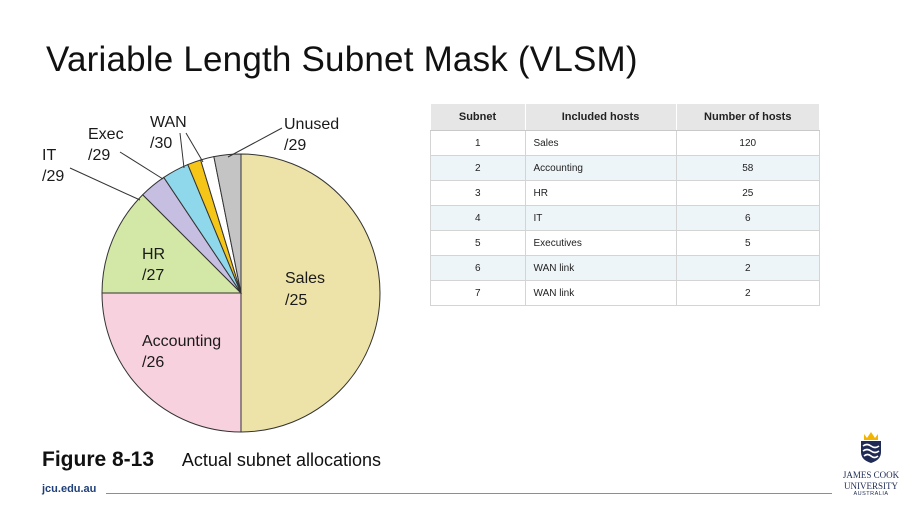 Image resolution: width=918 pixels, height=516 pixels. Describe the element at coordinates (69, 489) in the screenshot. I see `footer-url: jcu.edu.au` at that location.